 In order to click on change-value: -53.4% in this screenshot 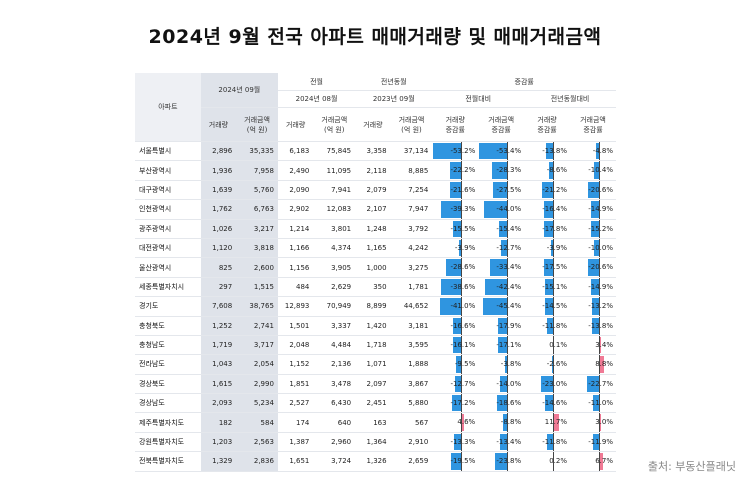, I will do `click(509, 151)`.